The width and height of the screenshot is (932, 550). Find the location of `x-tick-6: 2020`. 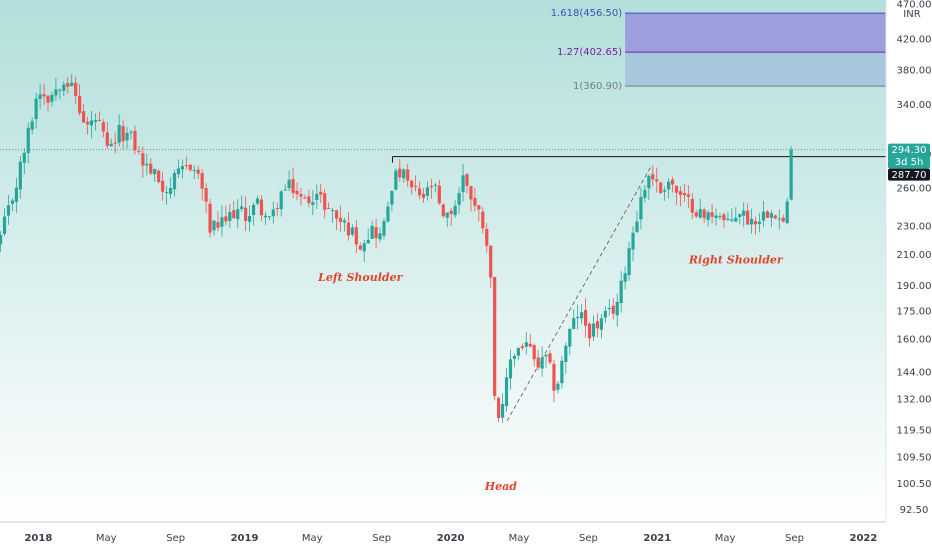

x-tick-6: 2020 is located at coordinates (451, 538).